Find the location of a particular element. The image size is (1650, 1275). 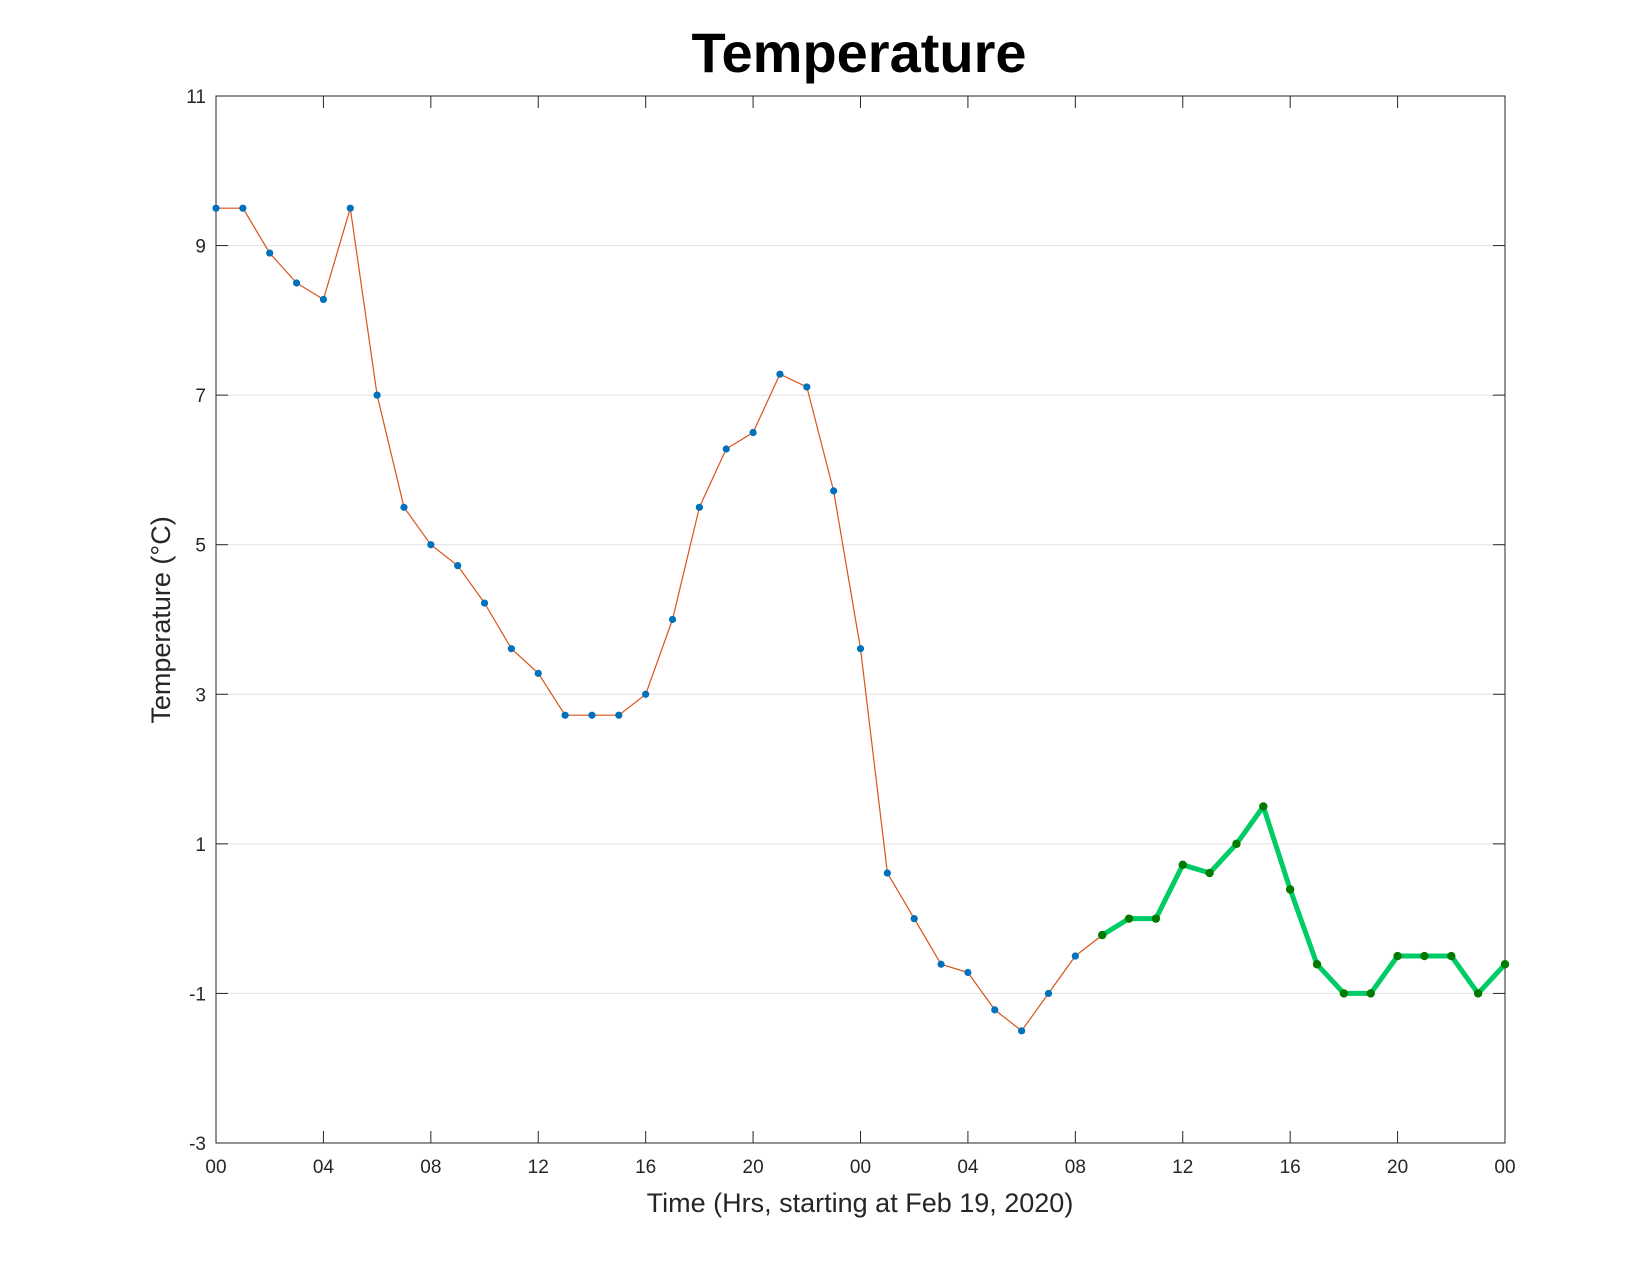

y-tick-label: 7 is located at coordinates (200, 396).